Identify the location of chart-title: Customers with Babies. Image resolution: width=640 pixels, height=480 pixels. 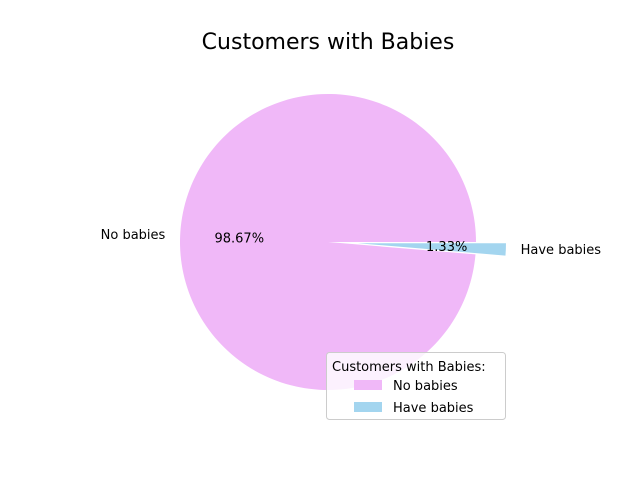
(328, 42).